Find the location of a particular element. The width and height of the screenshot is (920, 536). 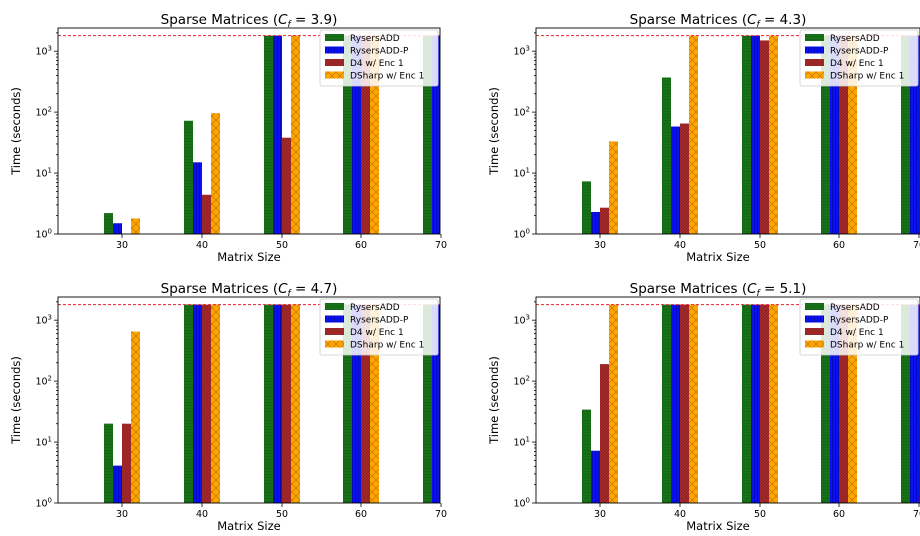

x-tick-label: 60 is located at coordinates (361, 514).